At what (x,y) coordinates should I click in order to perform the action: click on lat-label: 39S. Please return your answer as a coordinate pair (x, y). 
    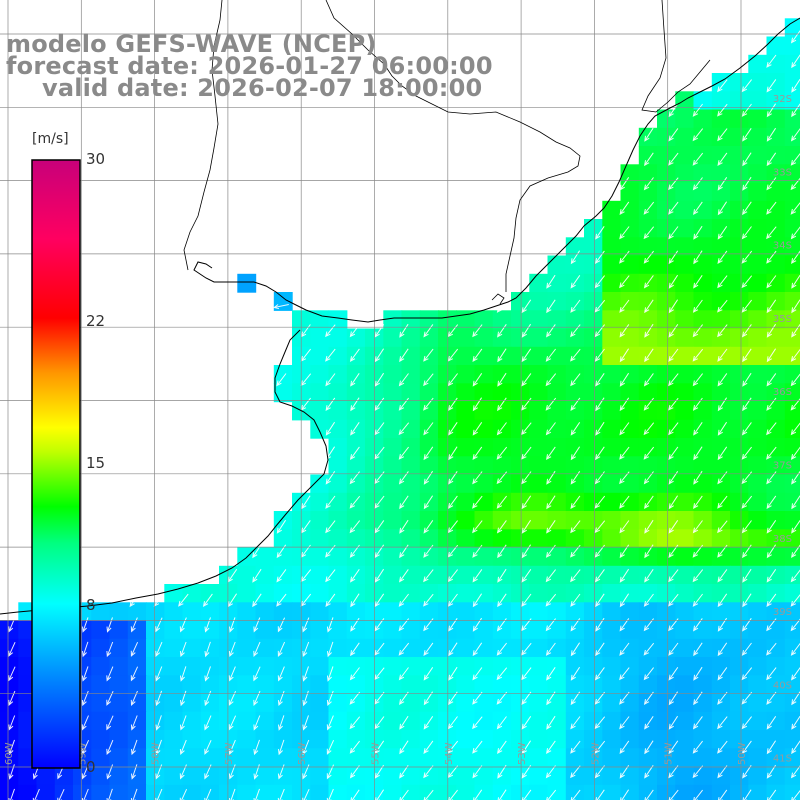
    Looking at the image, I should click on (782, 612).